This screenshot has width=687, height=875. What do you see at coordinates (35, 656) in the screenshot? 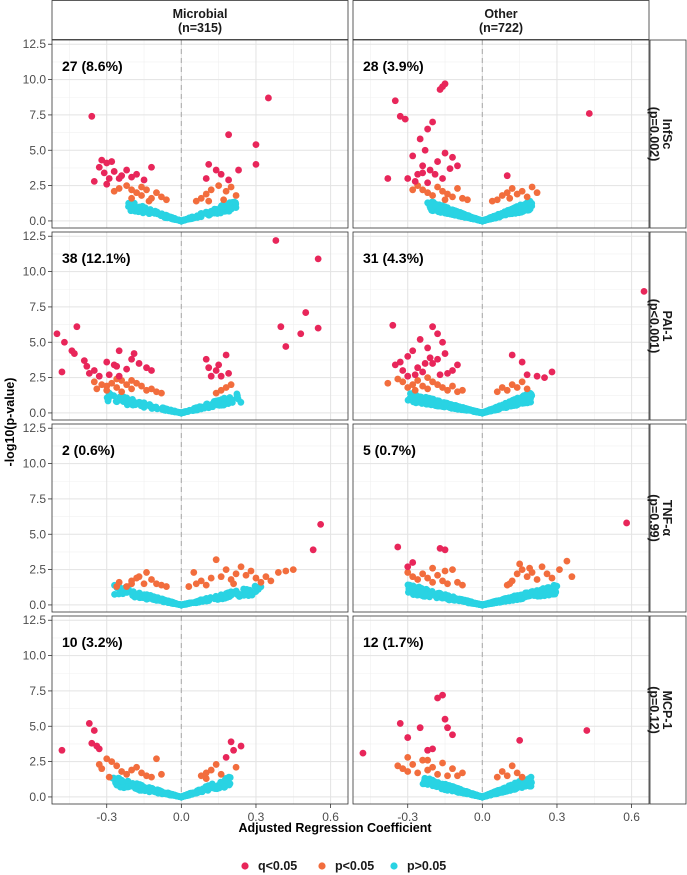
I see `y-tick-label: 10.0` at bounding box center [35, 656].